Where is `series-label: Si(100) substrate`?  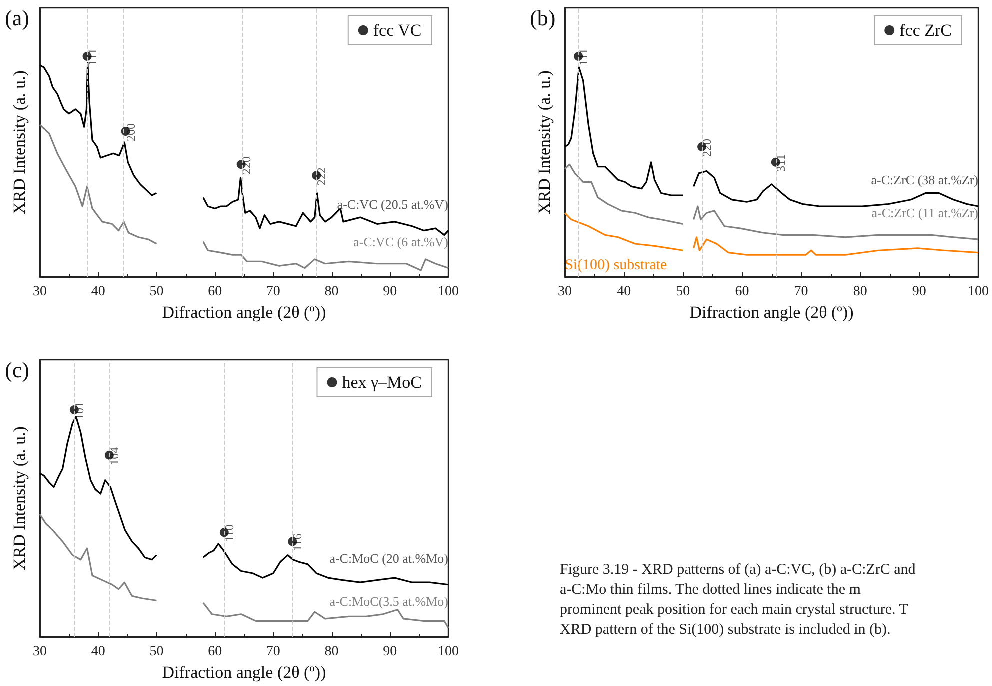
series-label: Si(100) substrate is located at coordinates (616, 266).